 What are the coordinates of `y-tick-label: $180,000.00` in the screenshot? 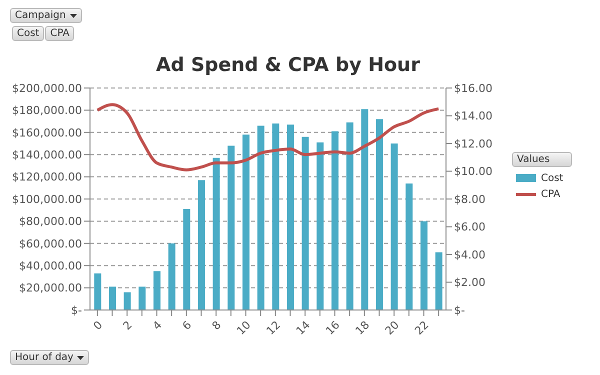 It's located at (47, 111).